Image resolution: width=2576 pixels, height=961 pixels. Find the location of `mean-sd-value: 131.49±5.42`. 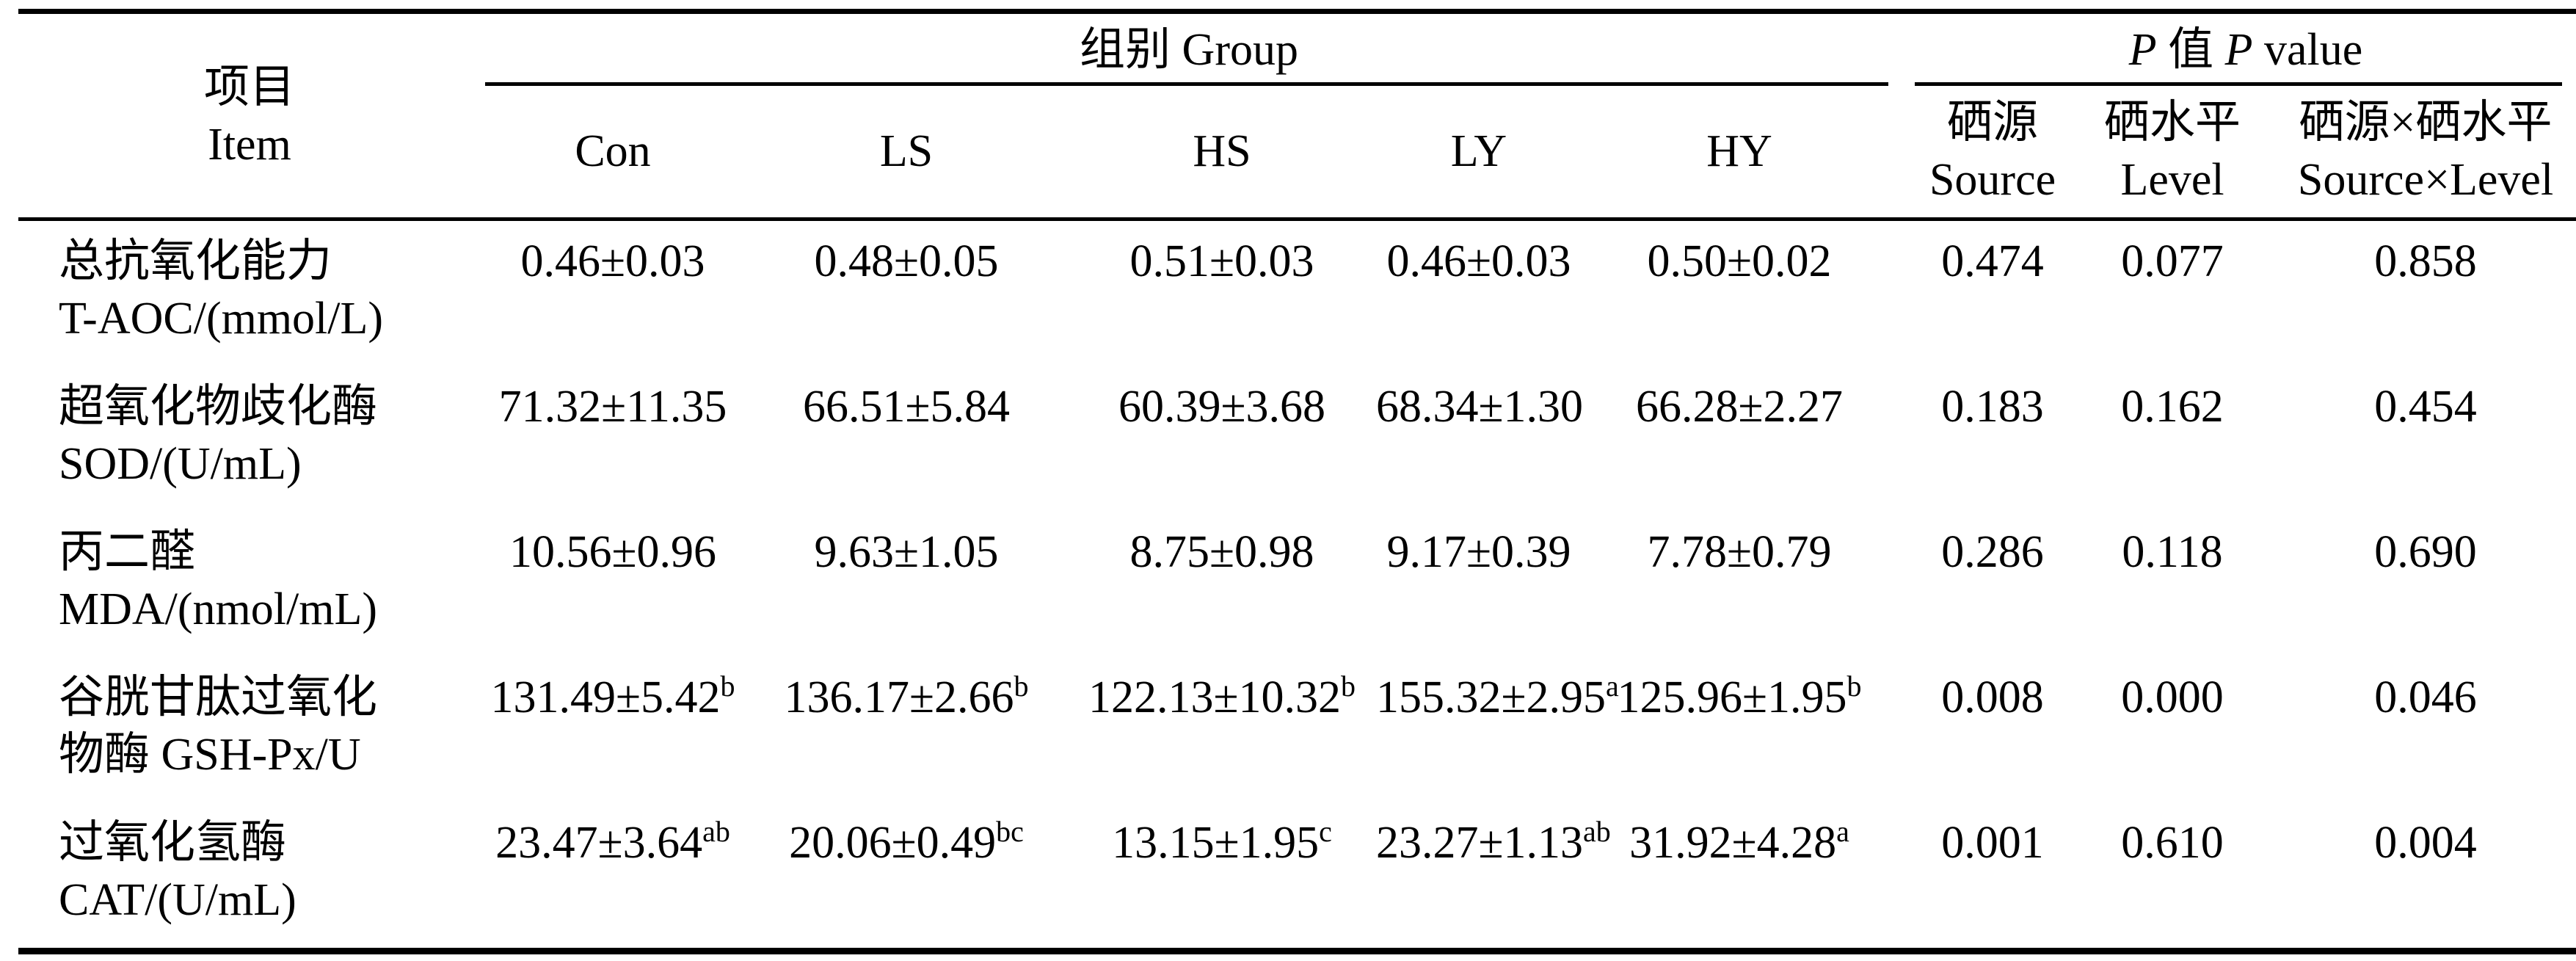

mean-sd-value: 131.49±5.42 is located at coordinates (605, 697).